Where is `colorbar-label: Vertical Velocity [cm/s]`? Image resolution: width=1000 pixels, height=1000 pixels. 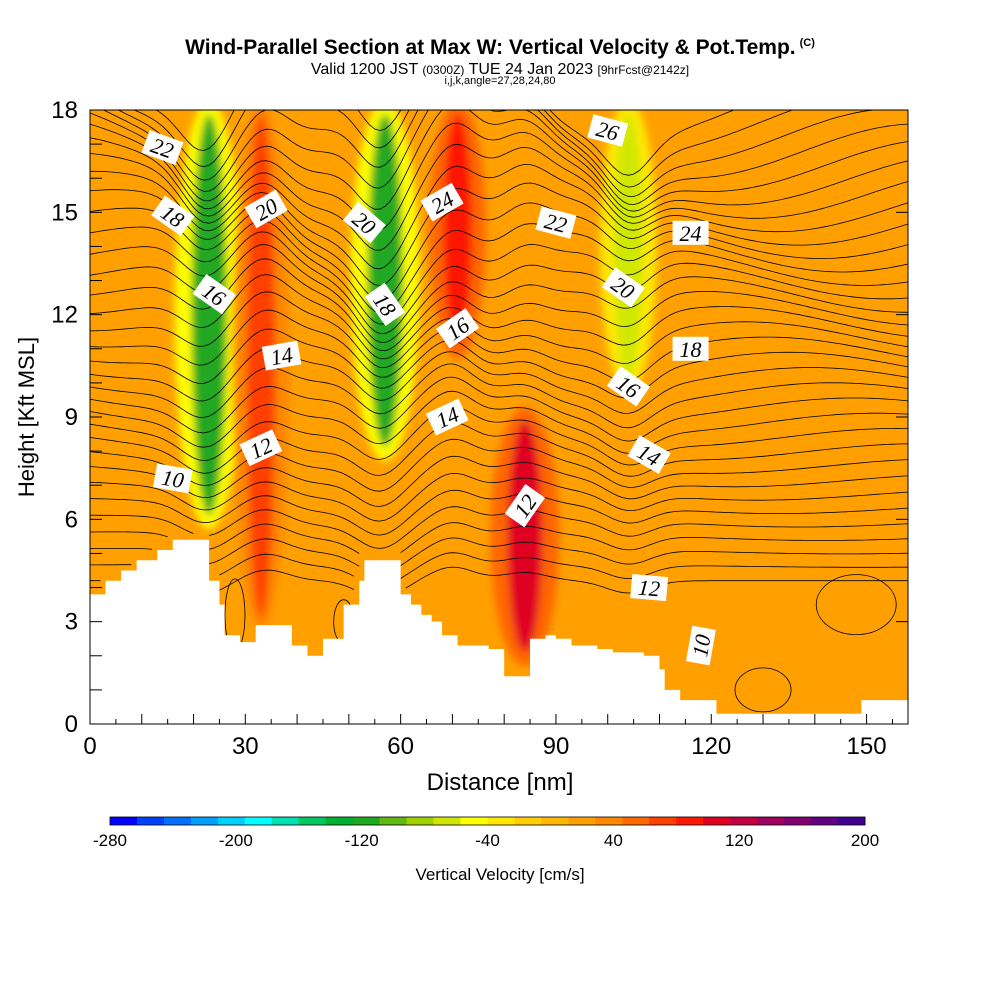 colorbar-label: Vertical Velocity [cm/s] is located at coordinates (499, 874).